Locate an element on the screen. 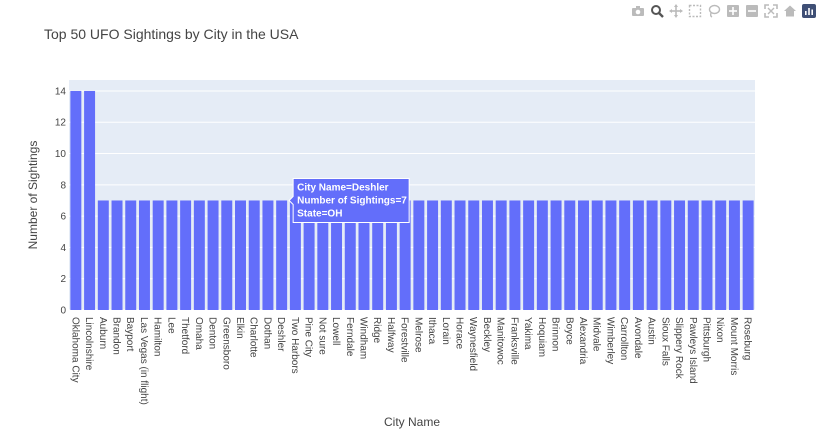  camera-icon is located at coordinates (638, 11).